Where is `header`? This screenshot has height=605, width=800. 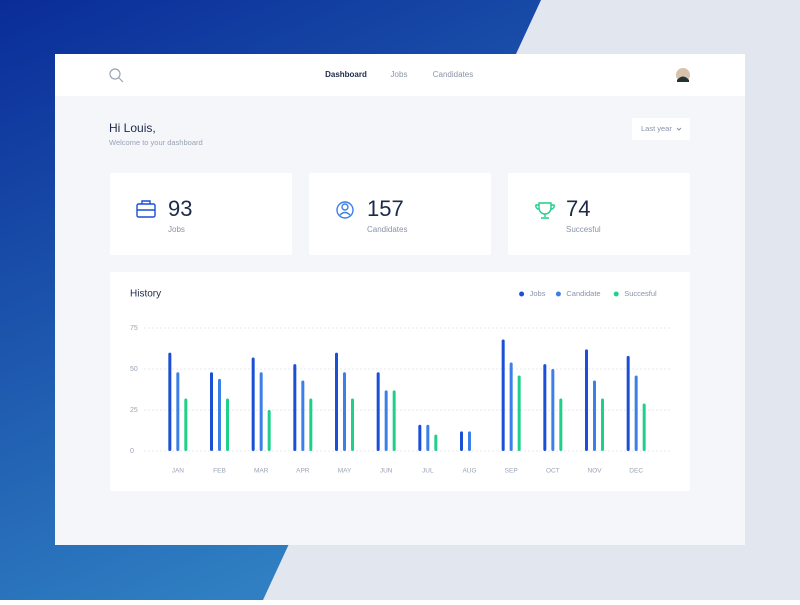
header is located at coordinates (400, 75).